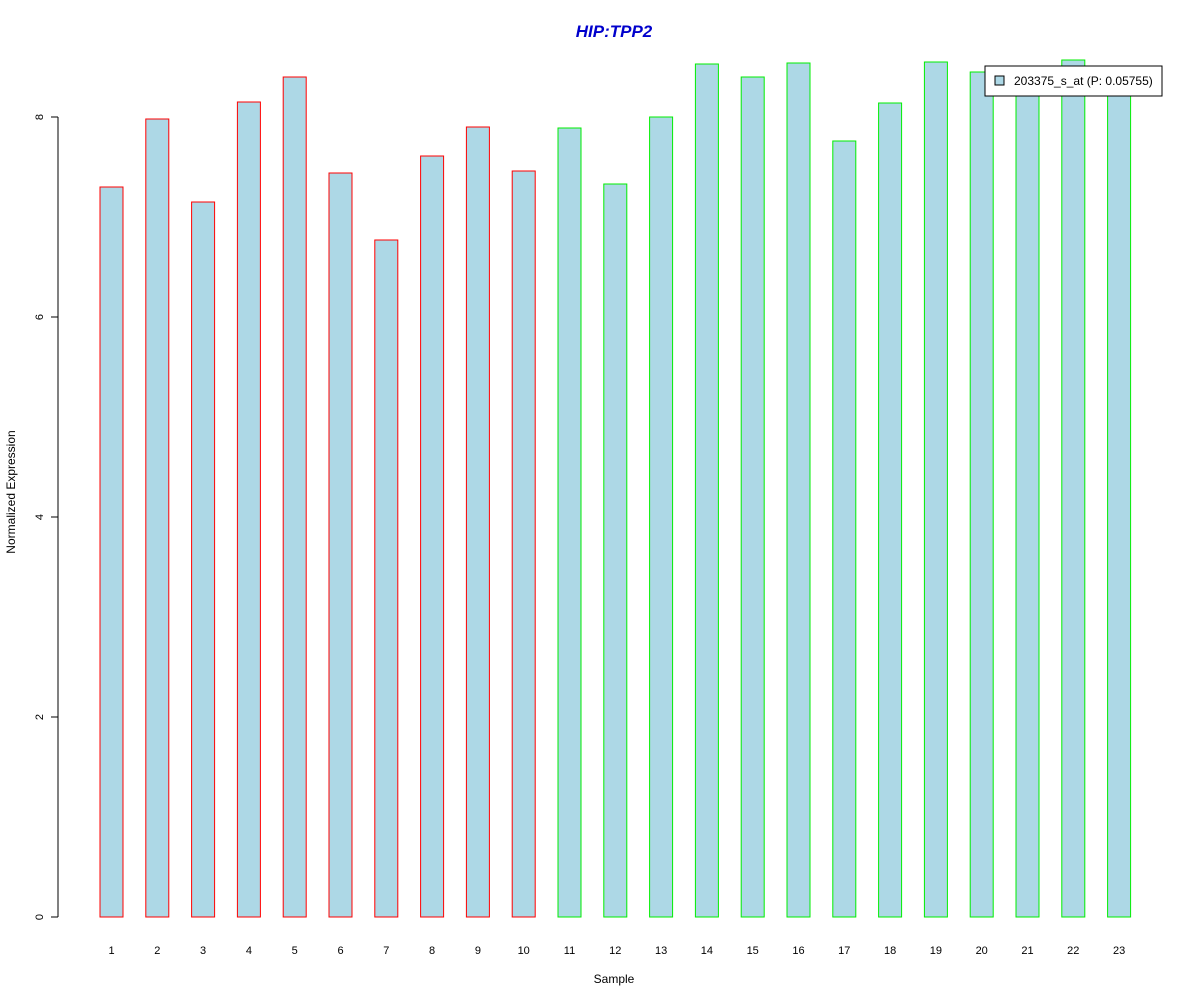  I want to click on legend-box, so click(1073, 81).